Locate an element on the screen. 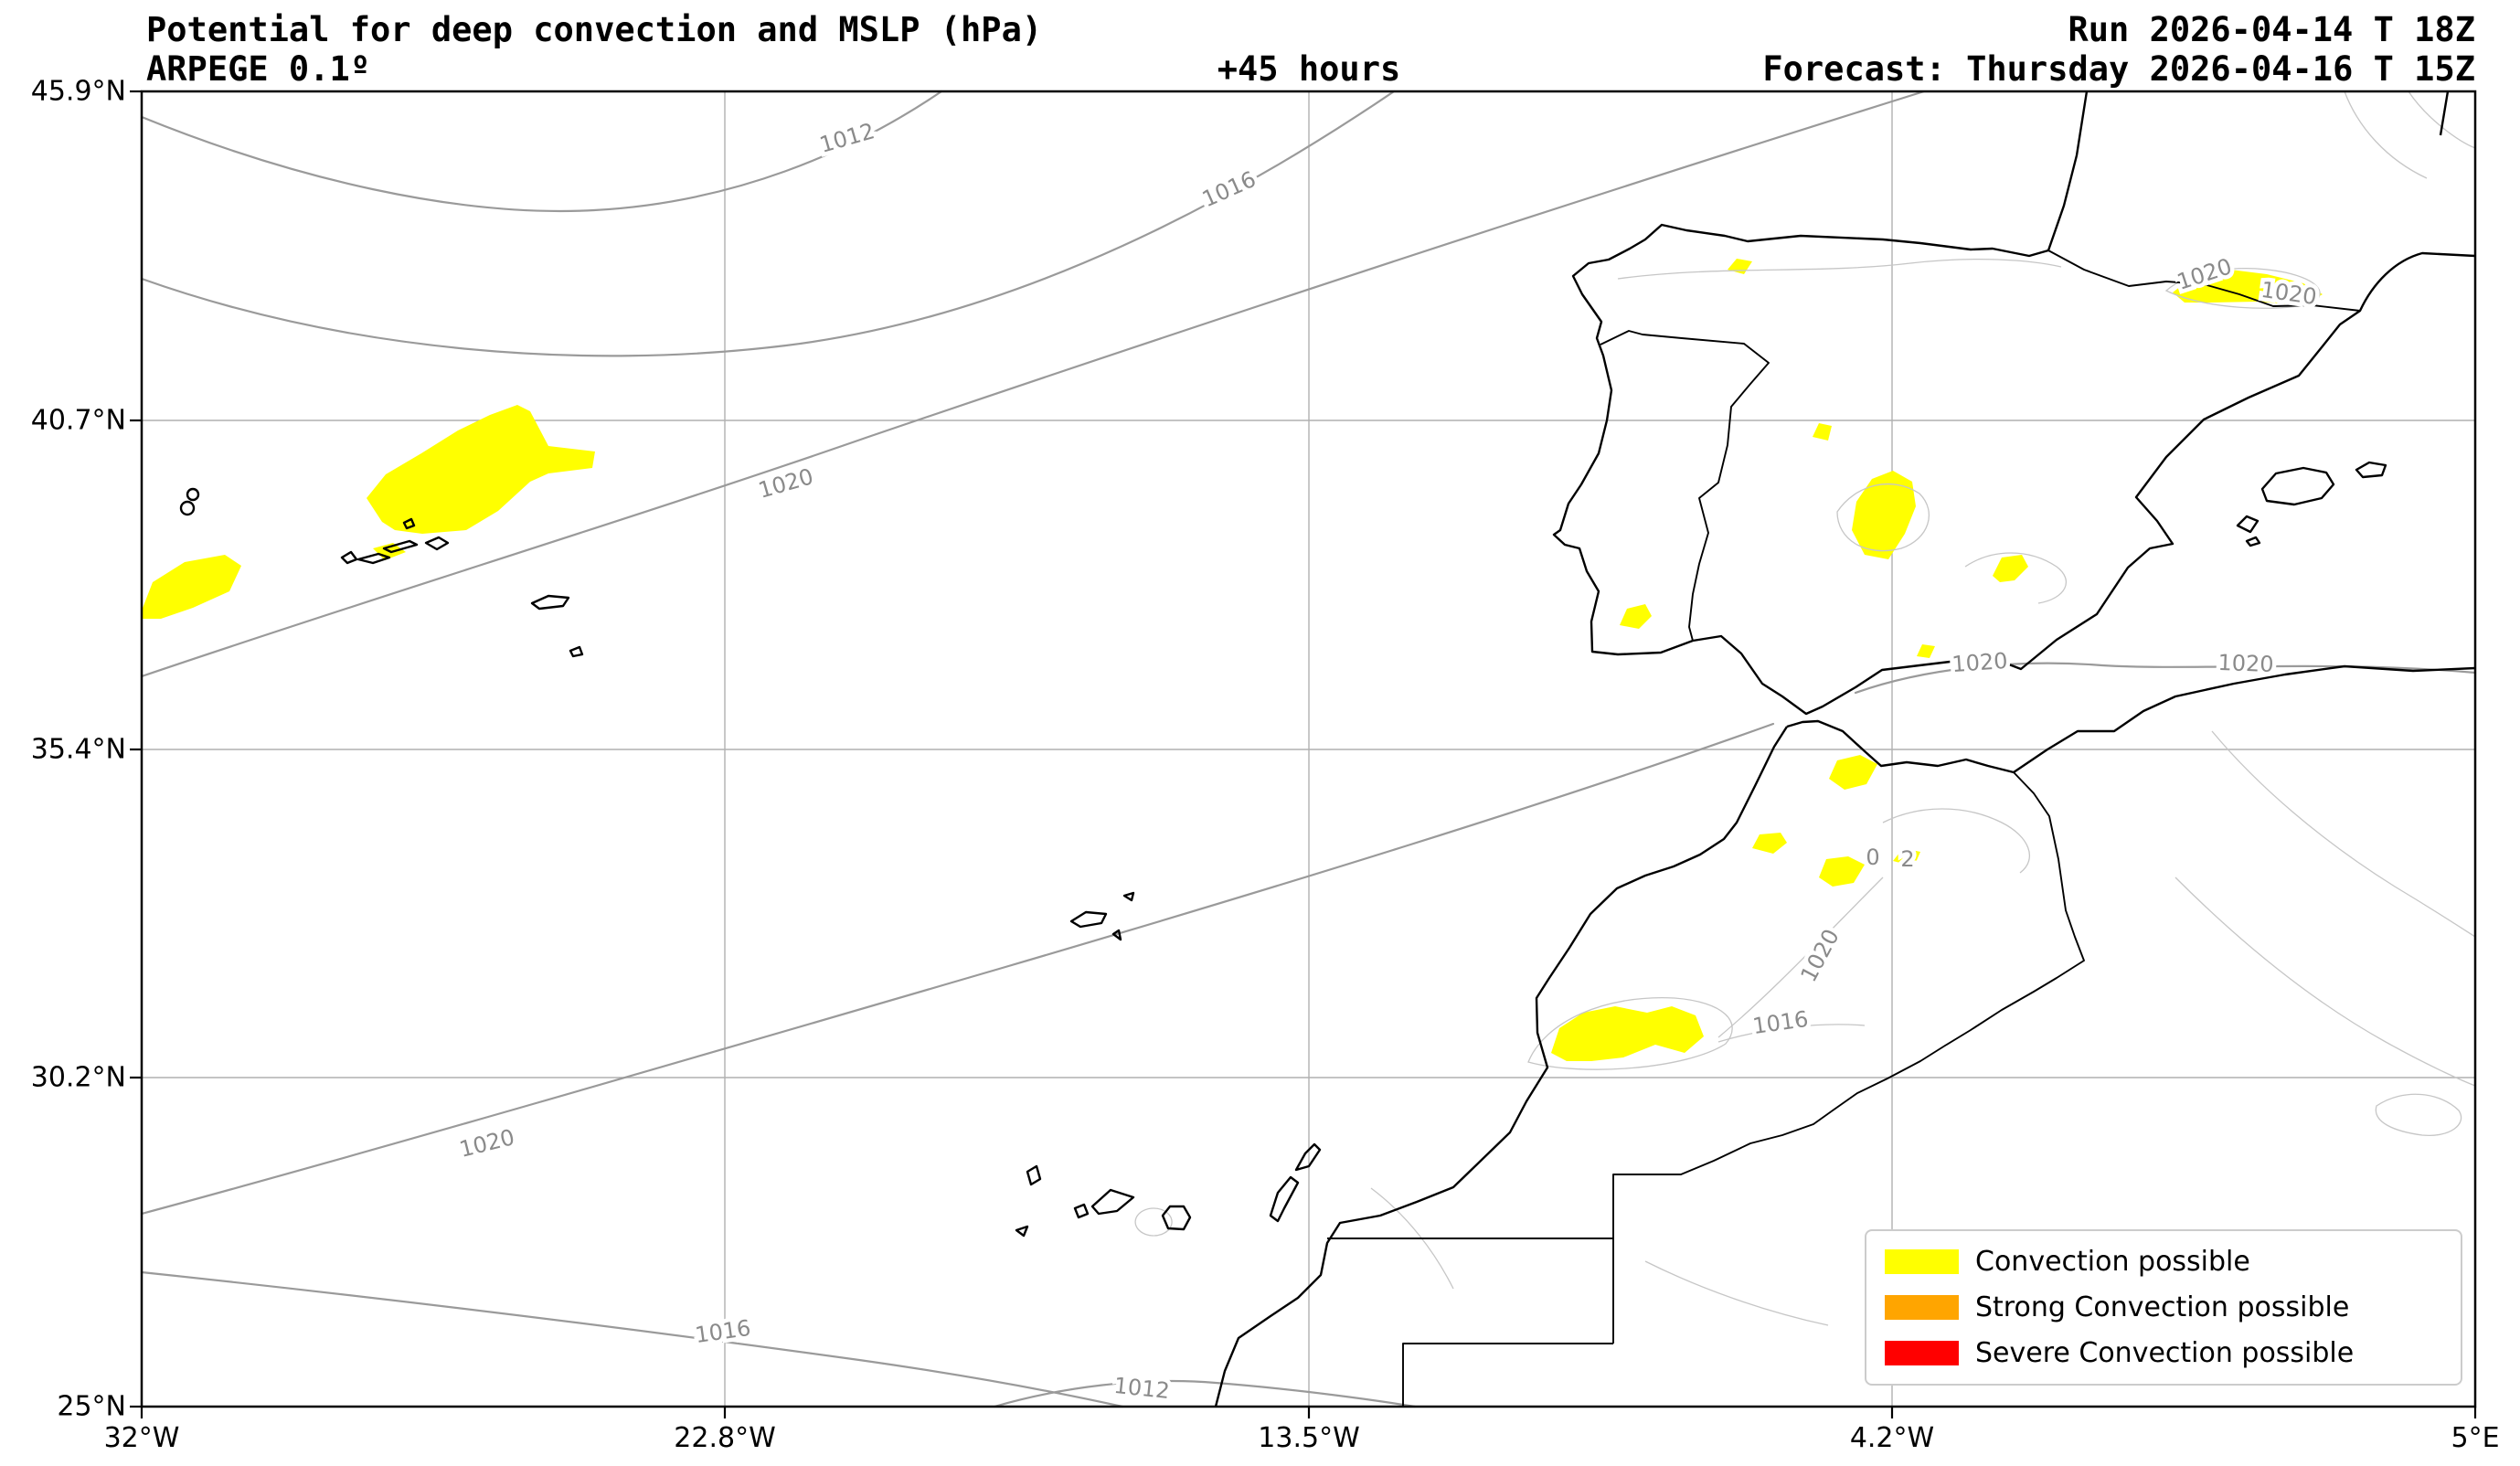 The image size is (2520, 1466). convection-area-spain-north is located at coordinates (1823, 432).